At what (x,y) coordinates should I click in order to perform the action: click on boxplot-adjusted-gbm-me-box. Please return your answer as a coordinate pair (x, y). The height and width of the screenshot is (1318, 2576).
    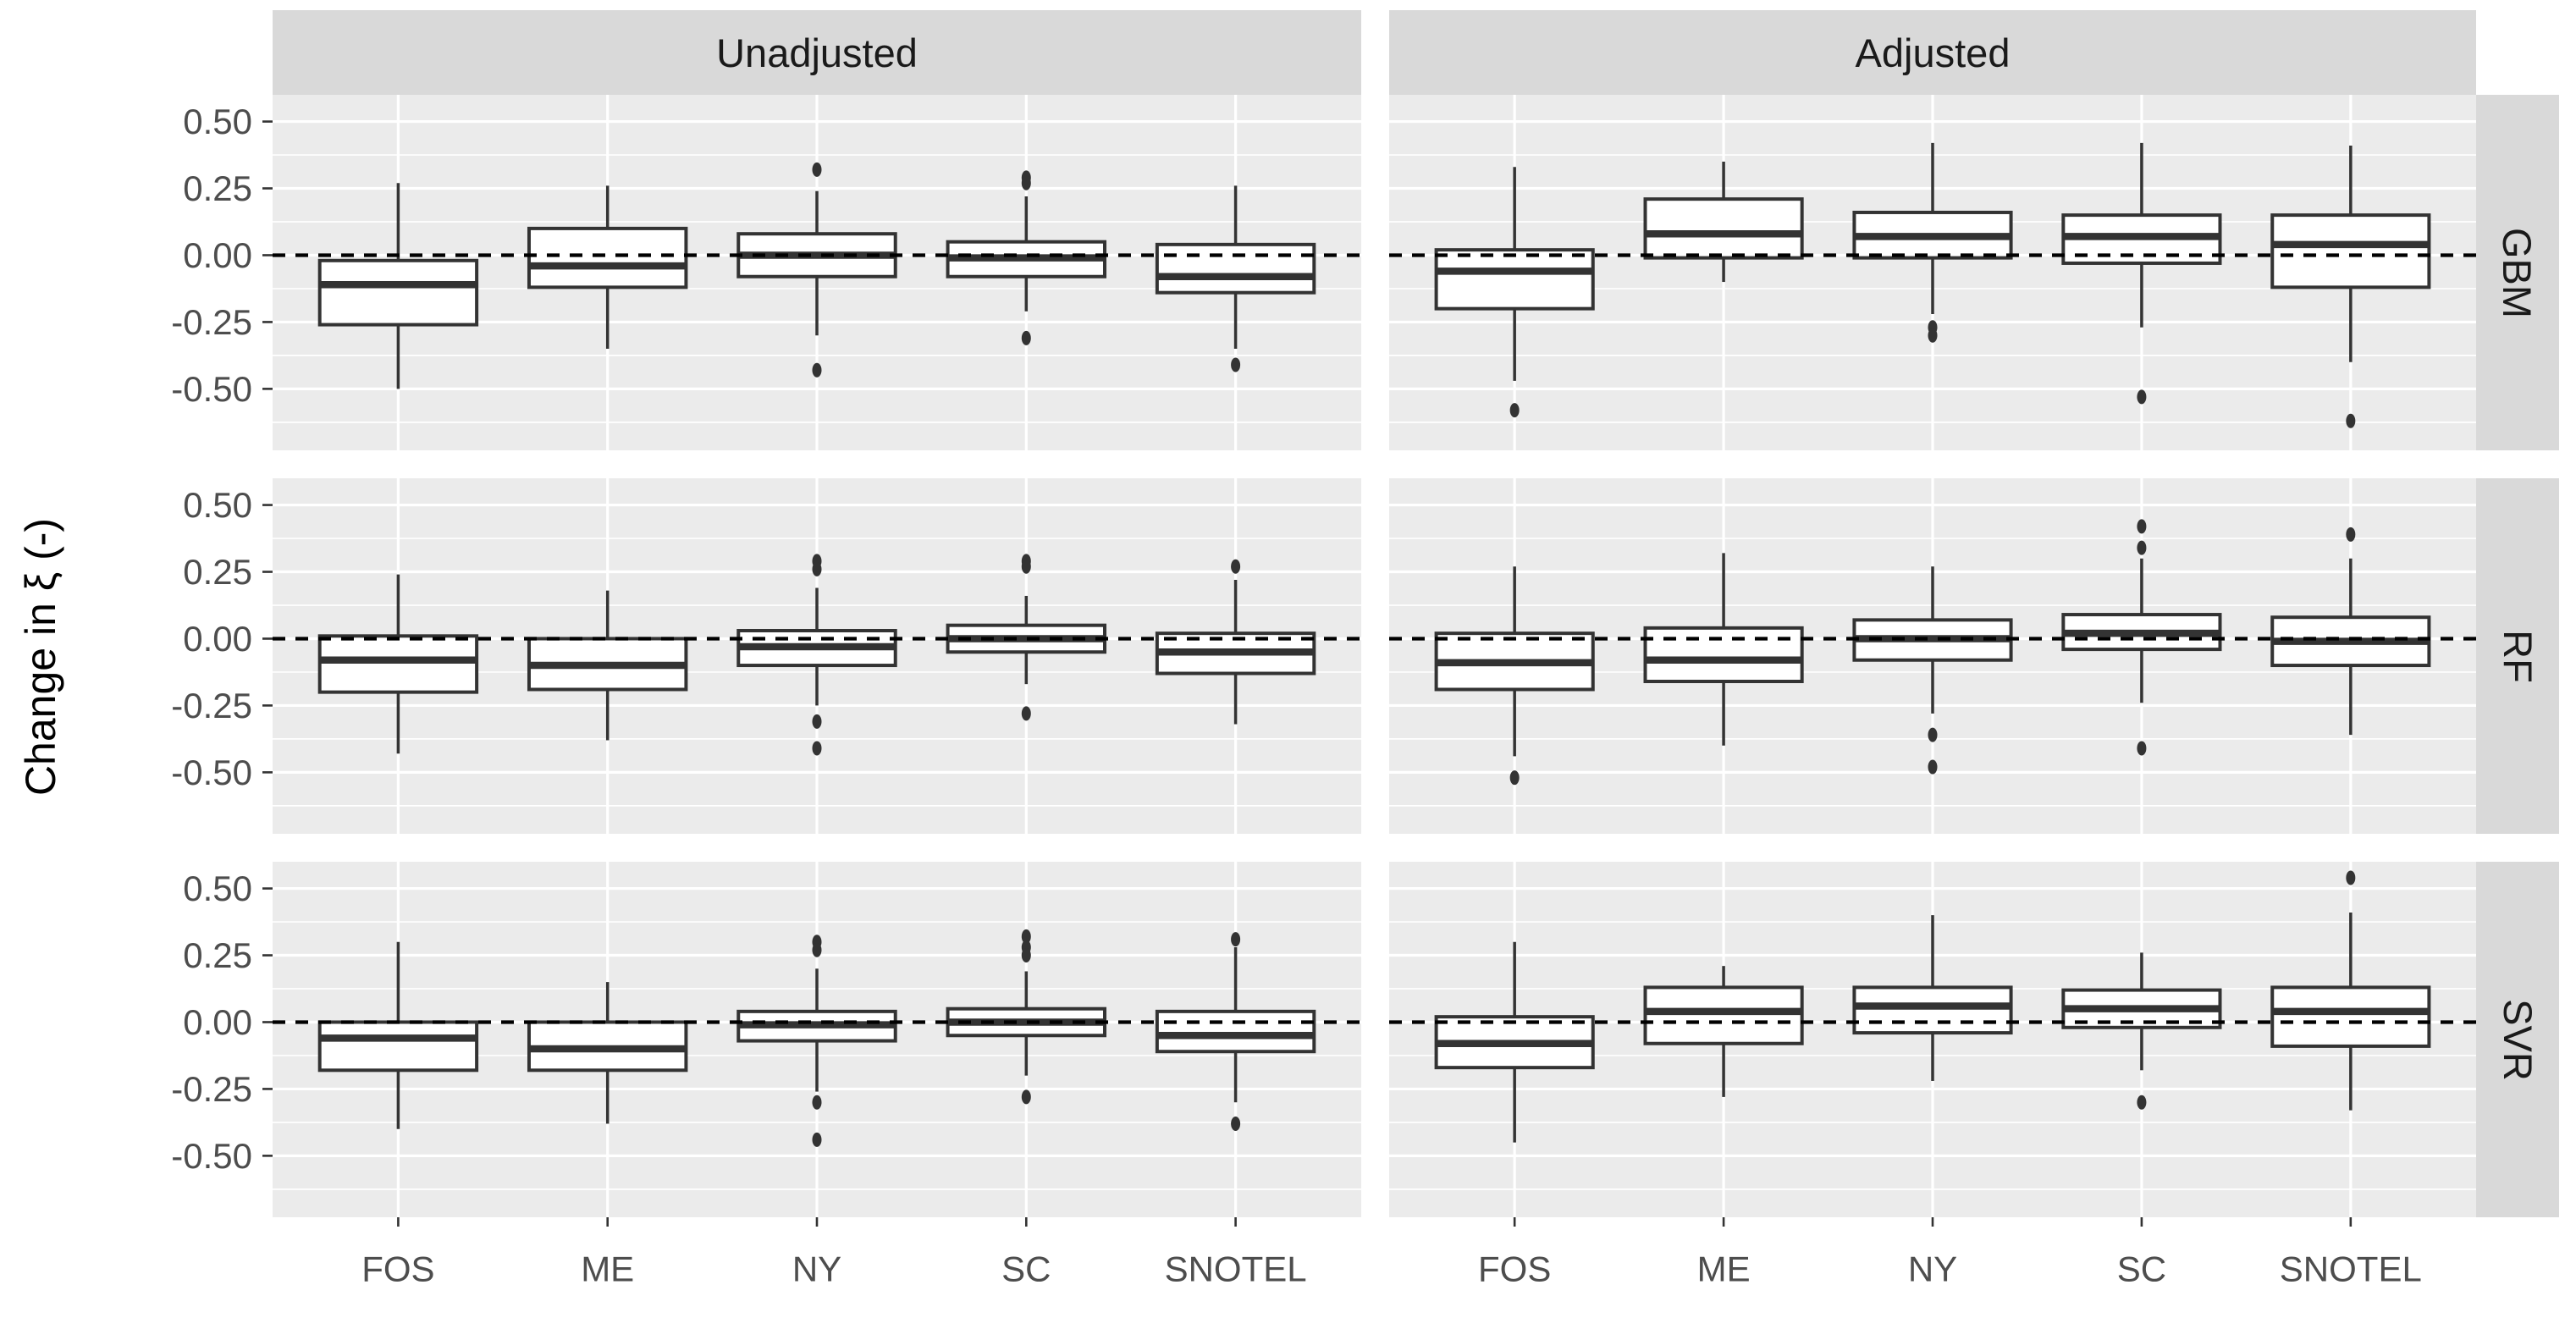
    Looking at the image, I should click on (1724, 228).